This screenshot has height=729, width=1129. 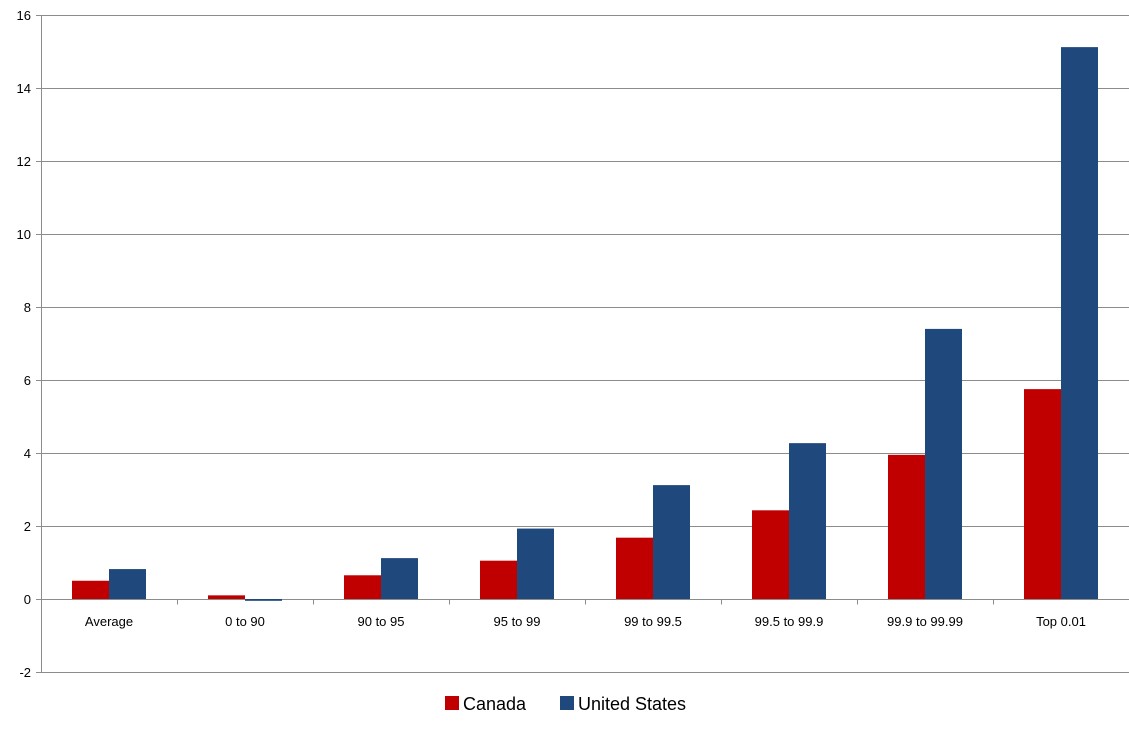 I want to click on y-tick-label: 14, so click(x=24, y=88).